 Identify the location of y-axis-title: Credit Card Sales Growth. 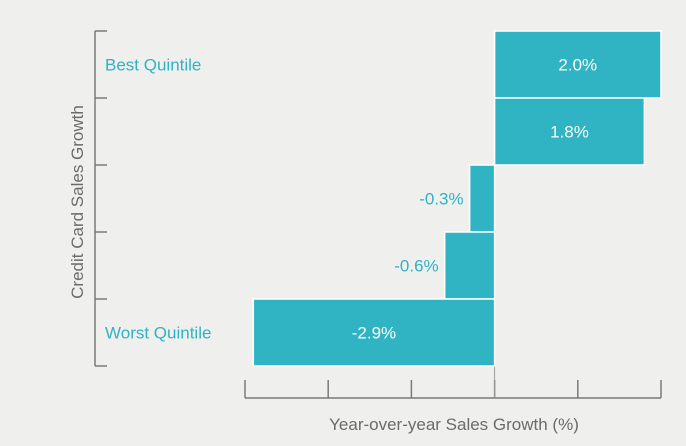
(77, 202).